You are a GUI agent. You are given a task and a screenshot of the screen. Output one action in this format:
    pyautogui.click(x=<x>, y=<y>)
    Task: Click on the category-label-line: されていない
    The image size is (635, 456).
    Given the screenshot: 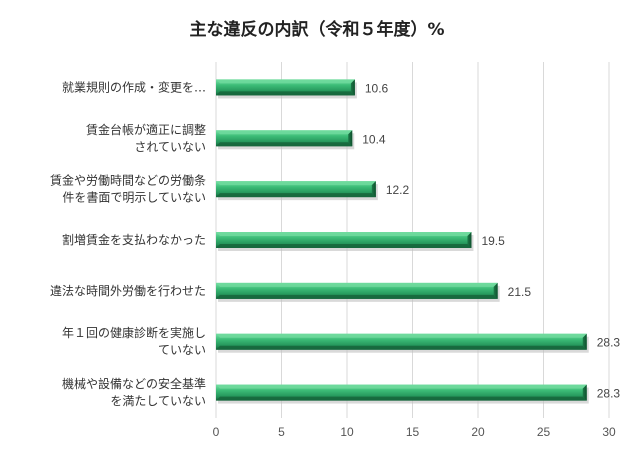 What is the action you would take?
    pyautogui.click(x=170, y=147)
    